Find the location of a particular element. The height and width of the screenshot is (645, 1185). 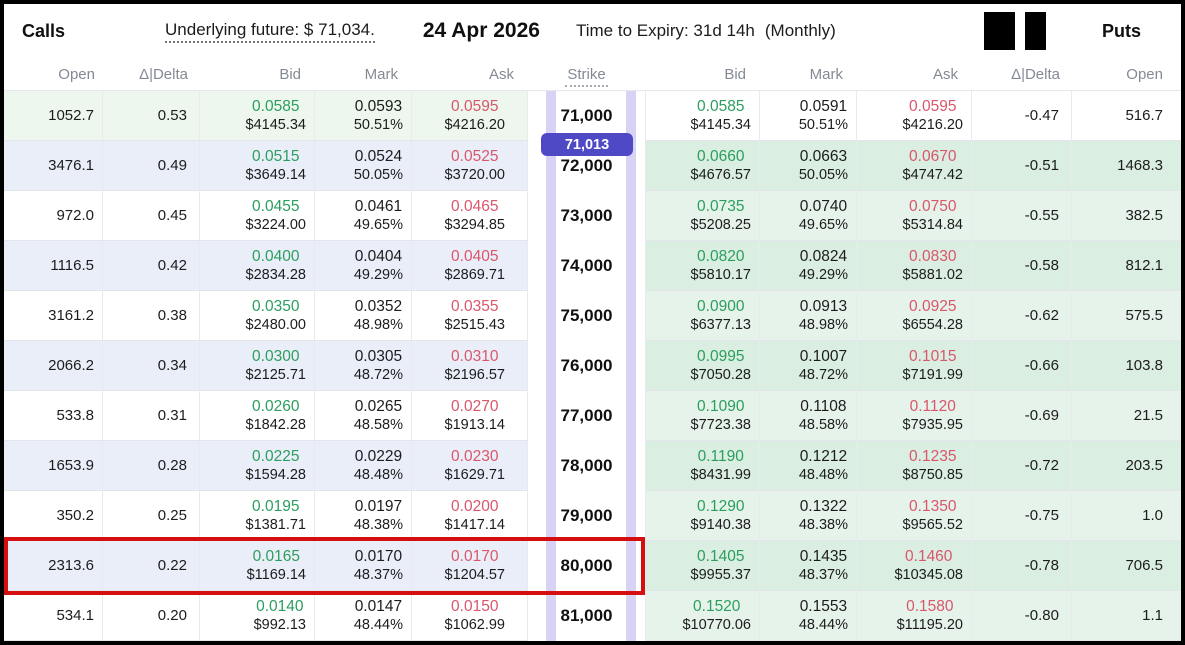

put-mark-cell: 0.0913 48.98% is located at coordinates (808, 316).